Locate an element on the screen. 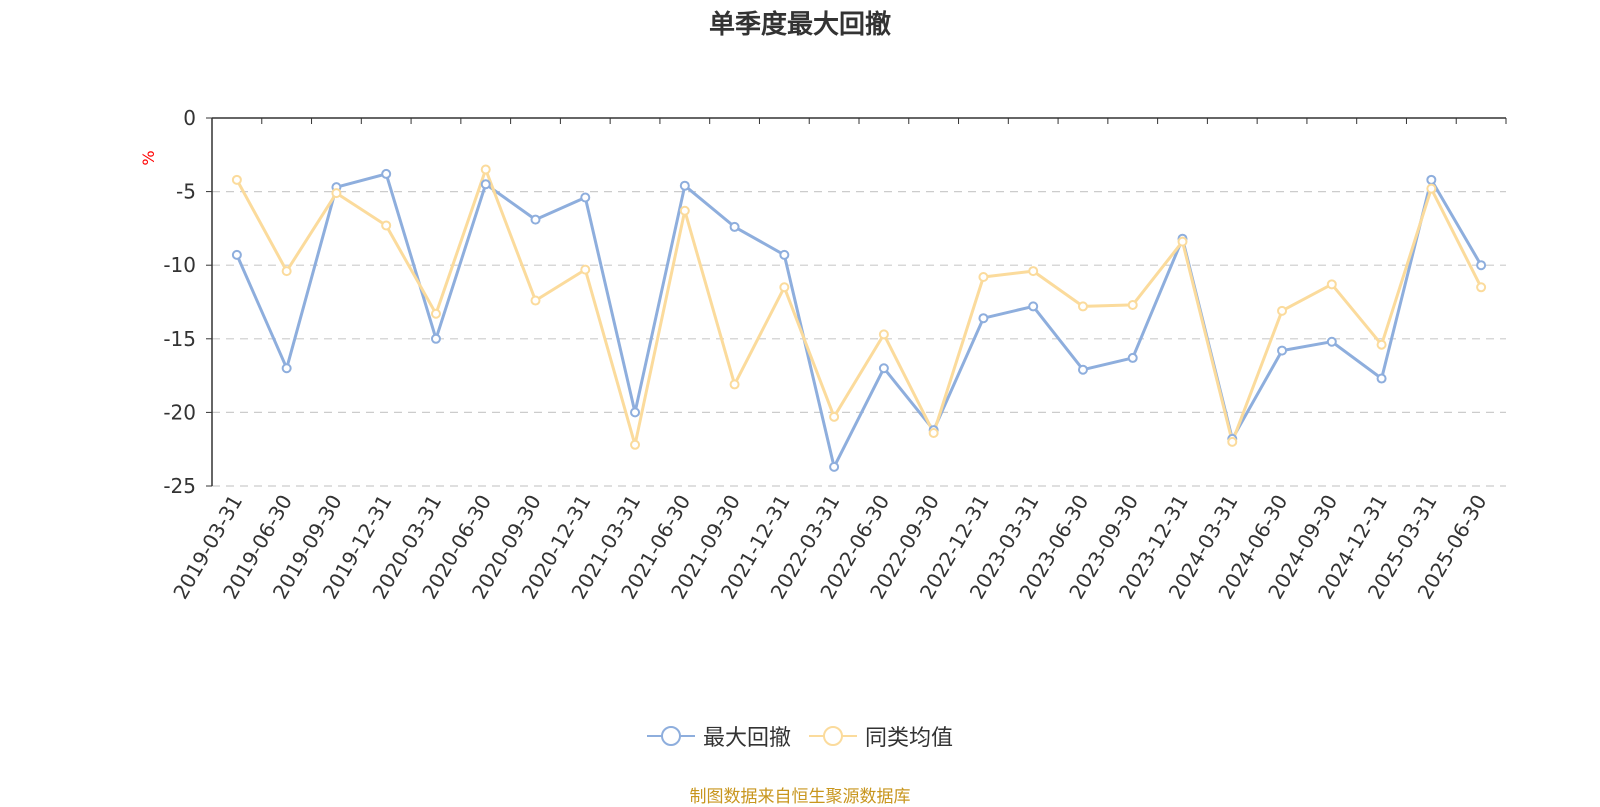 The image size is (1600, 807). y-tick-label: -25 is located at coordinates (179, 486).